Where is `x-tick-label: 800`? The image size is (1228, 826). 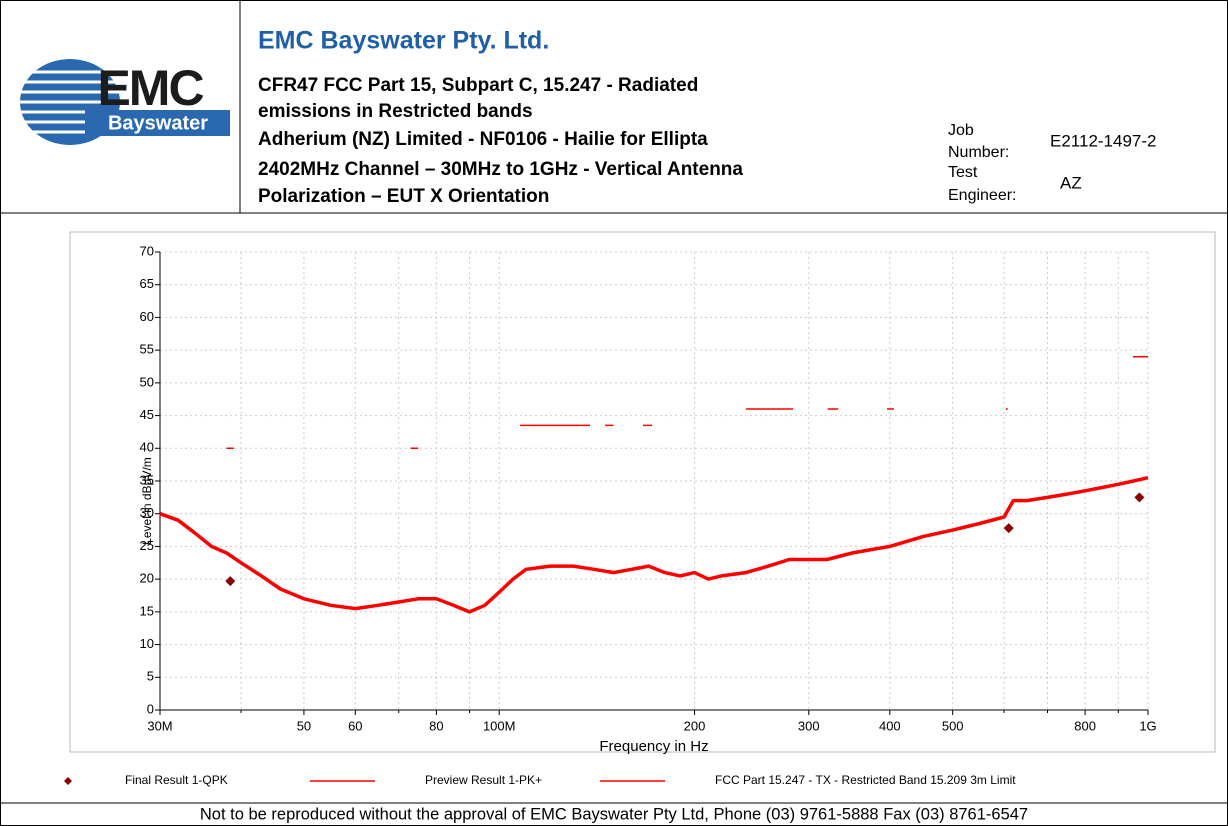 x-tick-label: 800 is located at coordinates (1085, 725).